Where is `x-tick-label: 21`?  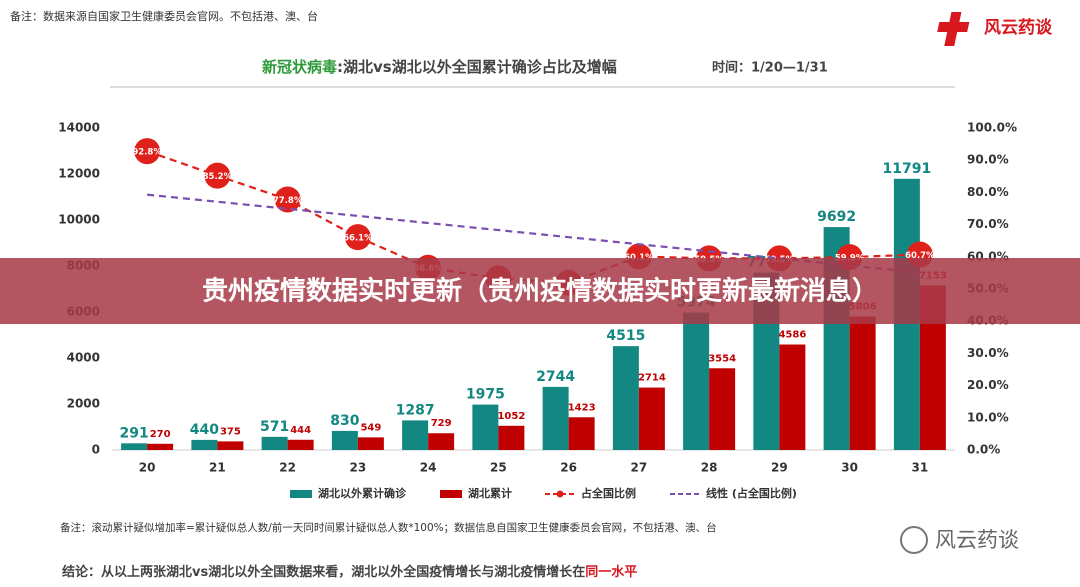 x-tick-label: 21 is located at coordinates (217, 468).